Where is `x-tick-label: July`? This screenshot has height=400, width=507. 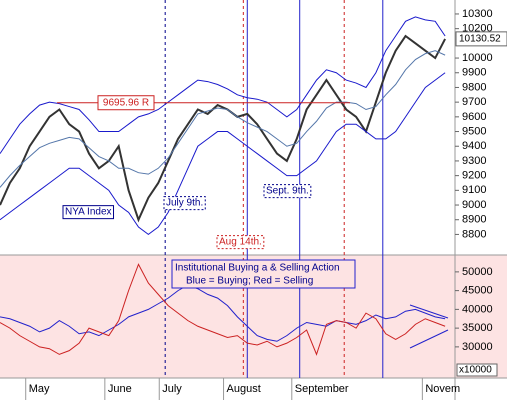
x-tick-label: July is located at coordinates (172, 389).